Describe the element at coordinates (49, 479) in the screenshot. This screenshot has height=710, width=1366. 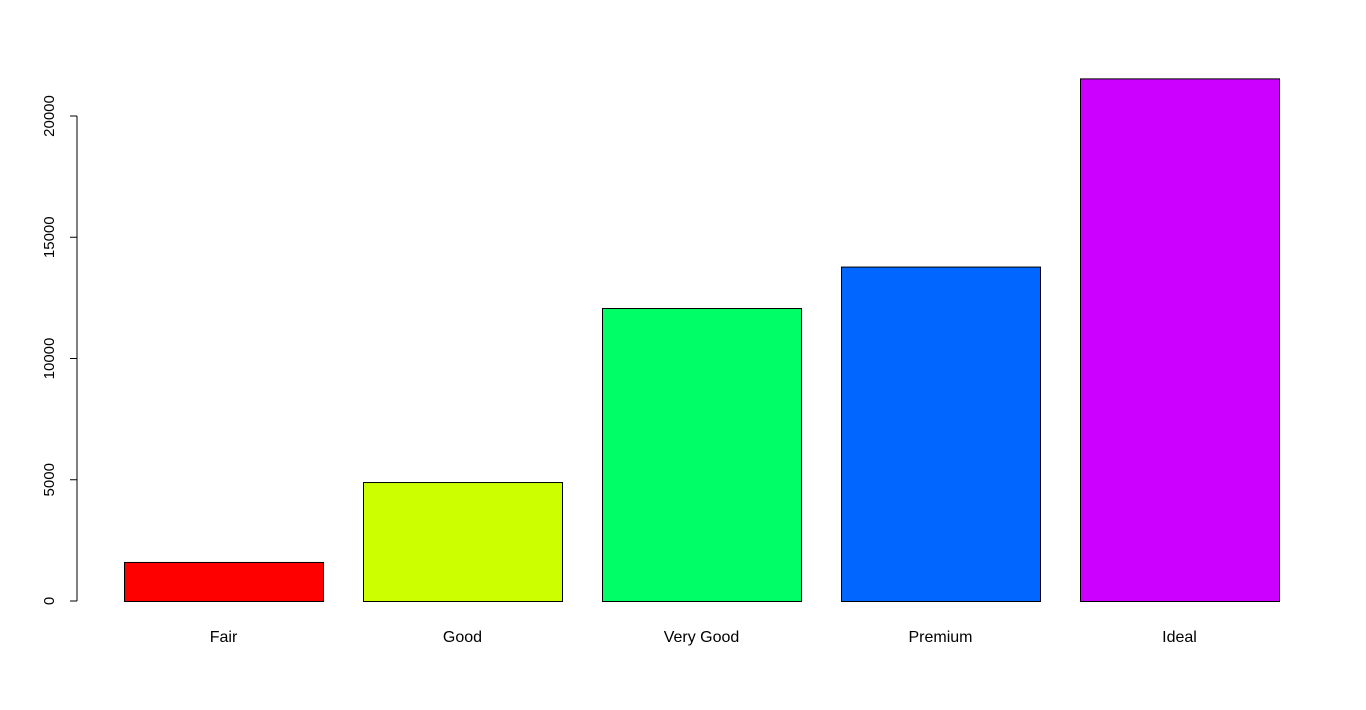
I see `y-tick-label: 5000` at that location.